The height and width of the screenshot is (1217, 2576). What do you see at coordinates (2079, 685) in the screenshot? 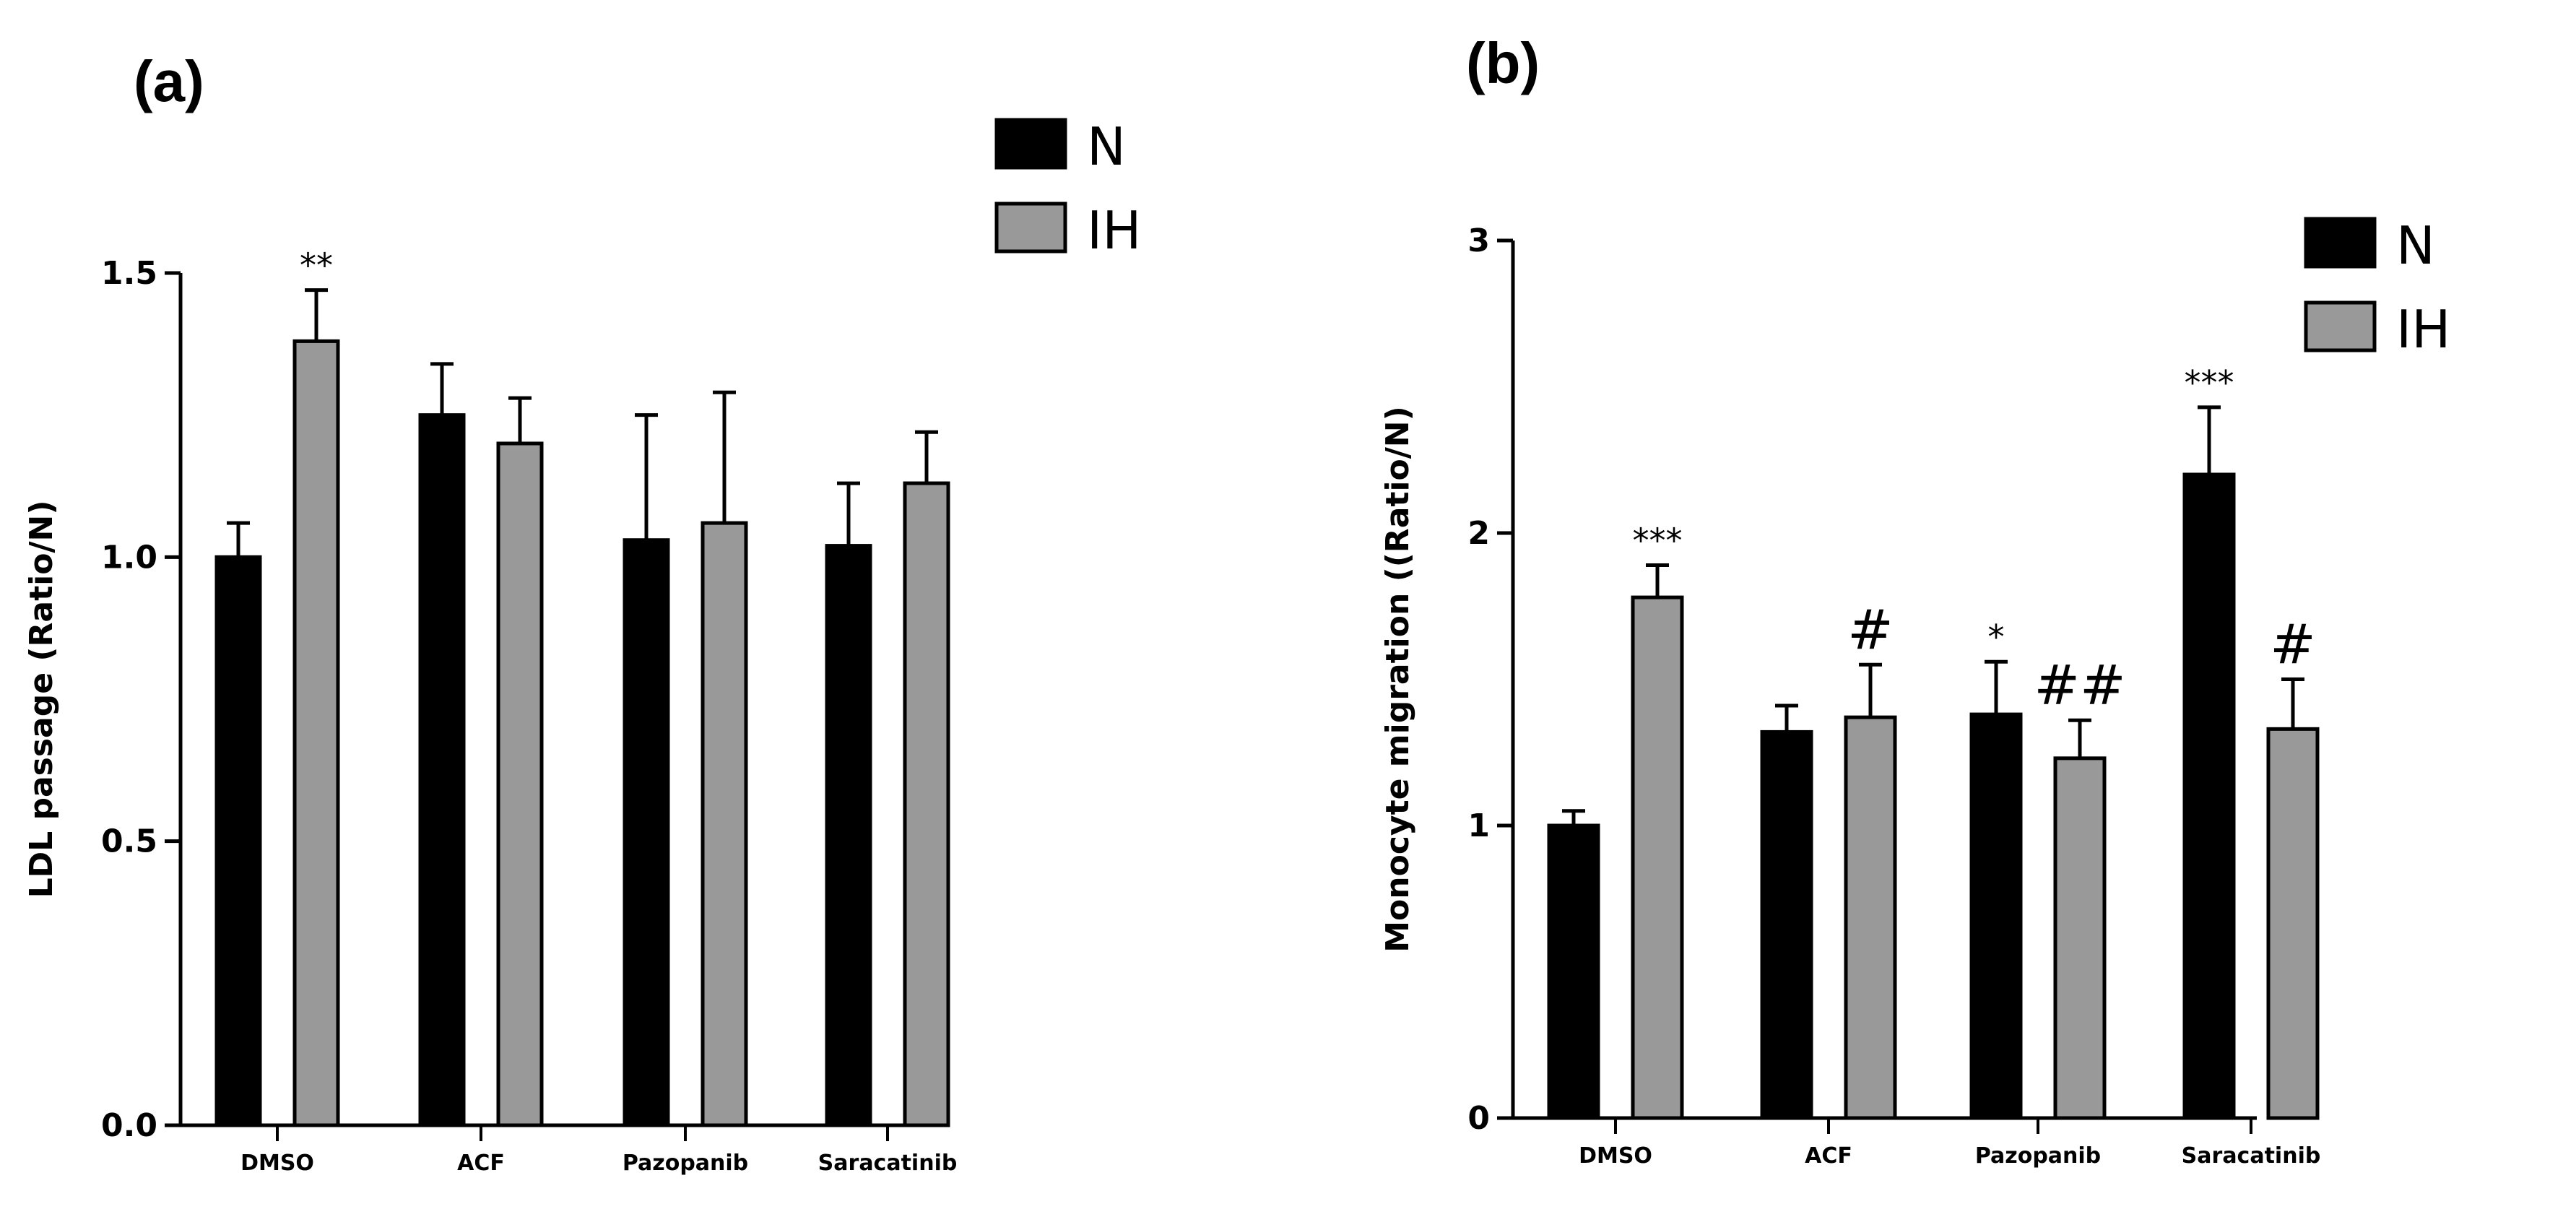
I see `significance-annotation: ##` at bounding box center [2079, 685].